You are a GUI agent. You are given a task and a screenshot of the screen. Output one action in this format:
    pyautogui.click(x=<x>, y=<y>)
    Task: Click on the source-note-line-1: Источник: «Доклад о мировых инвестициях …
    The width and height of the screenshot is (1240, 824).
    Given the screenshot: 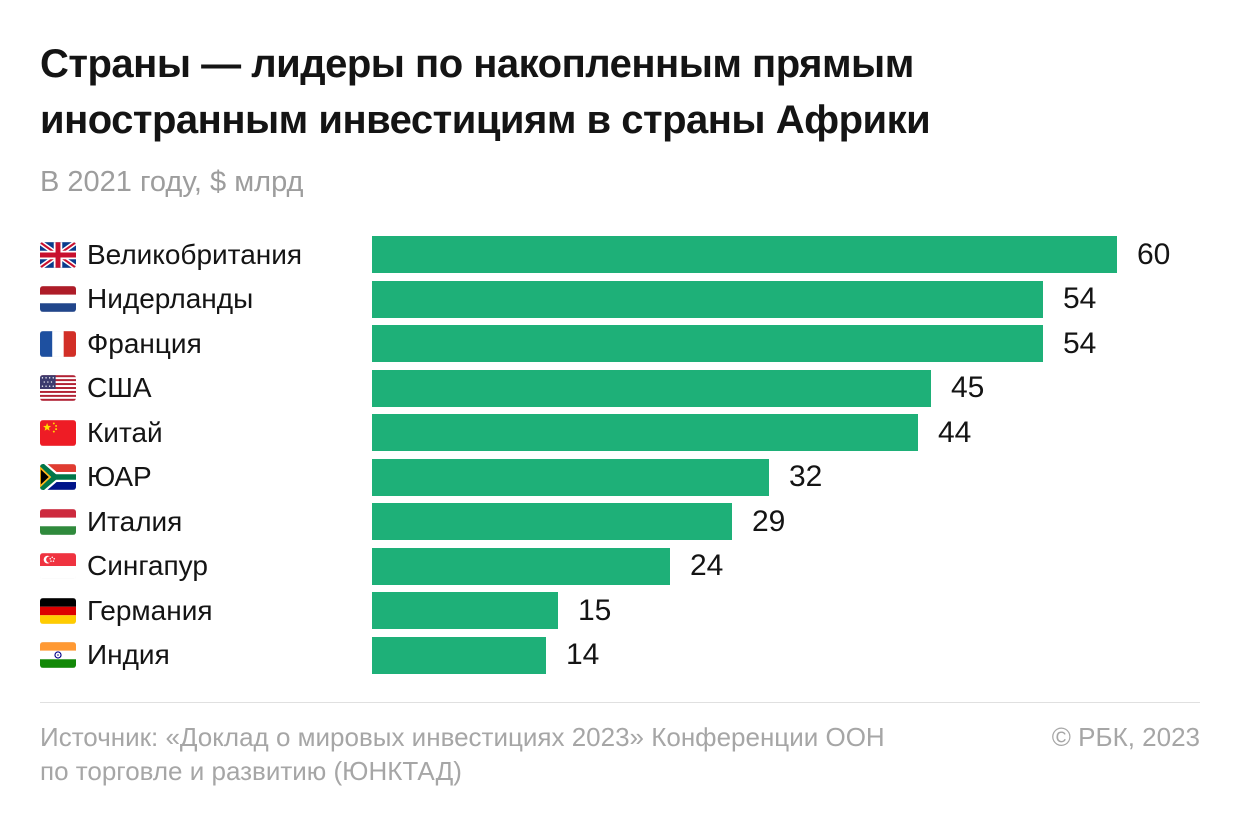 What is the action you would take?
    pyautogui.click(x=462, y=737)
    